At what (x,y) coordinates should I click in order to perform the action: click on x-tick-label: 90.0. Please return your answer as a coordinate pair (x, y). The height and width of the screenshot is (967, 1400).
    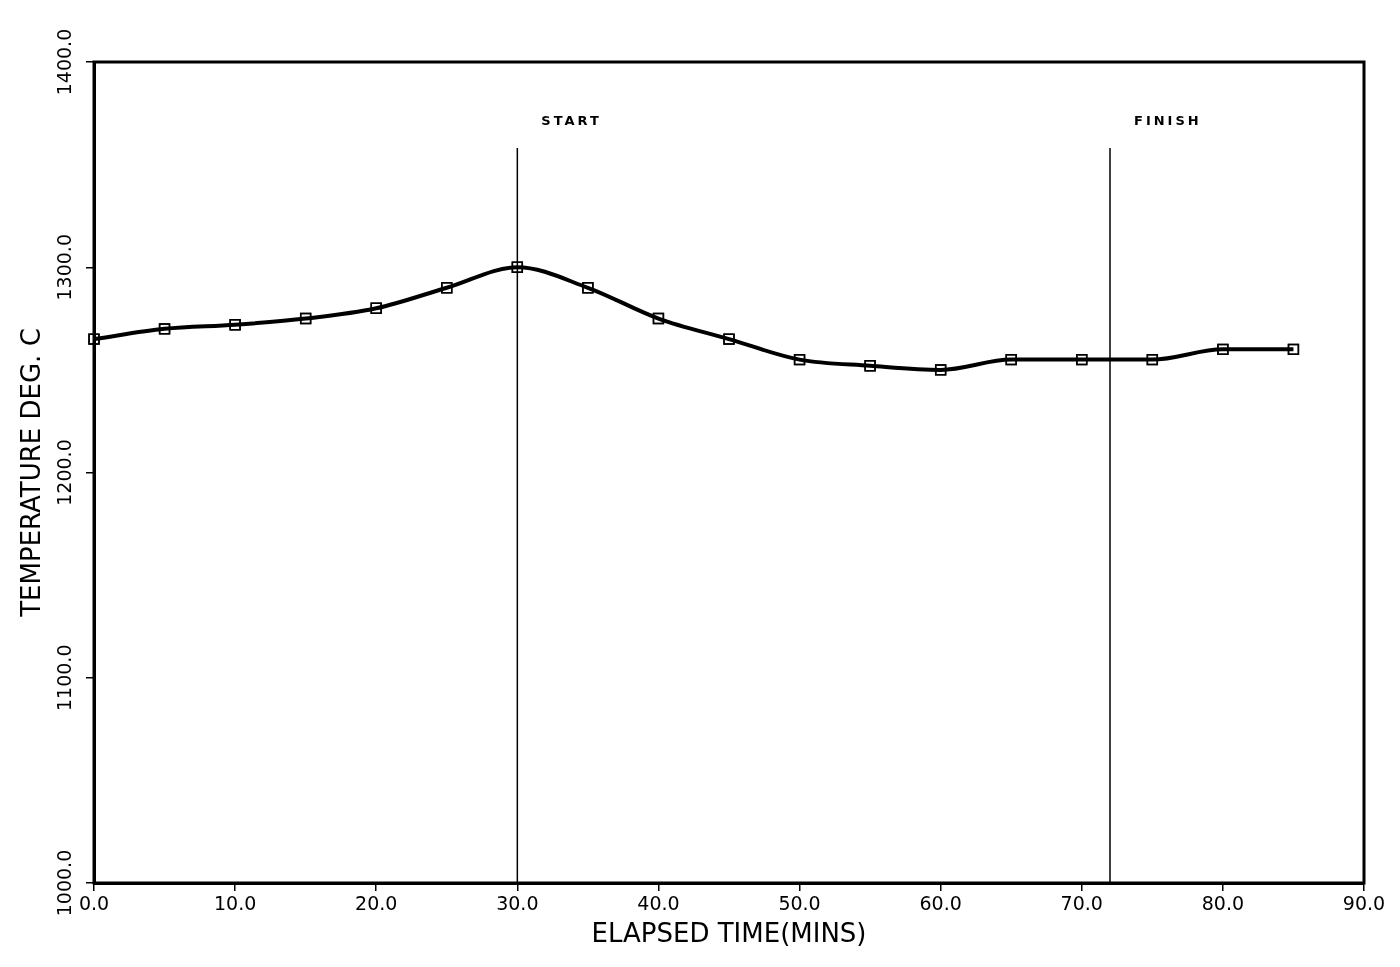
    Looking at the image, I should click on (1364, 903).